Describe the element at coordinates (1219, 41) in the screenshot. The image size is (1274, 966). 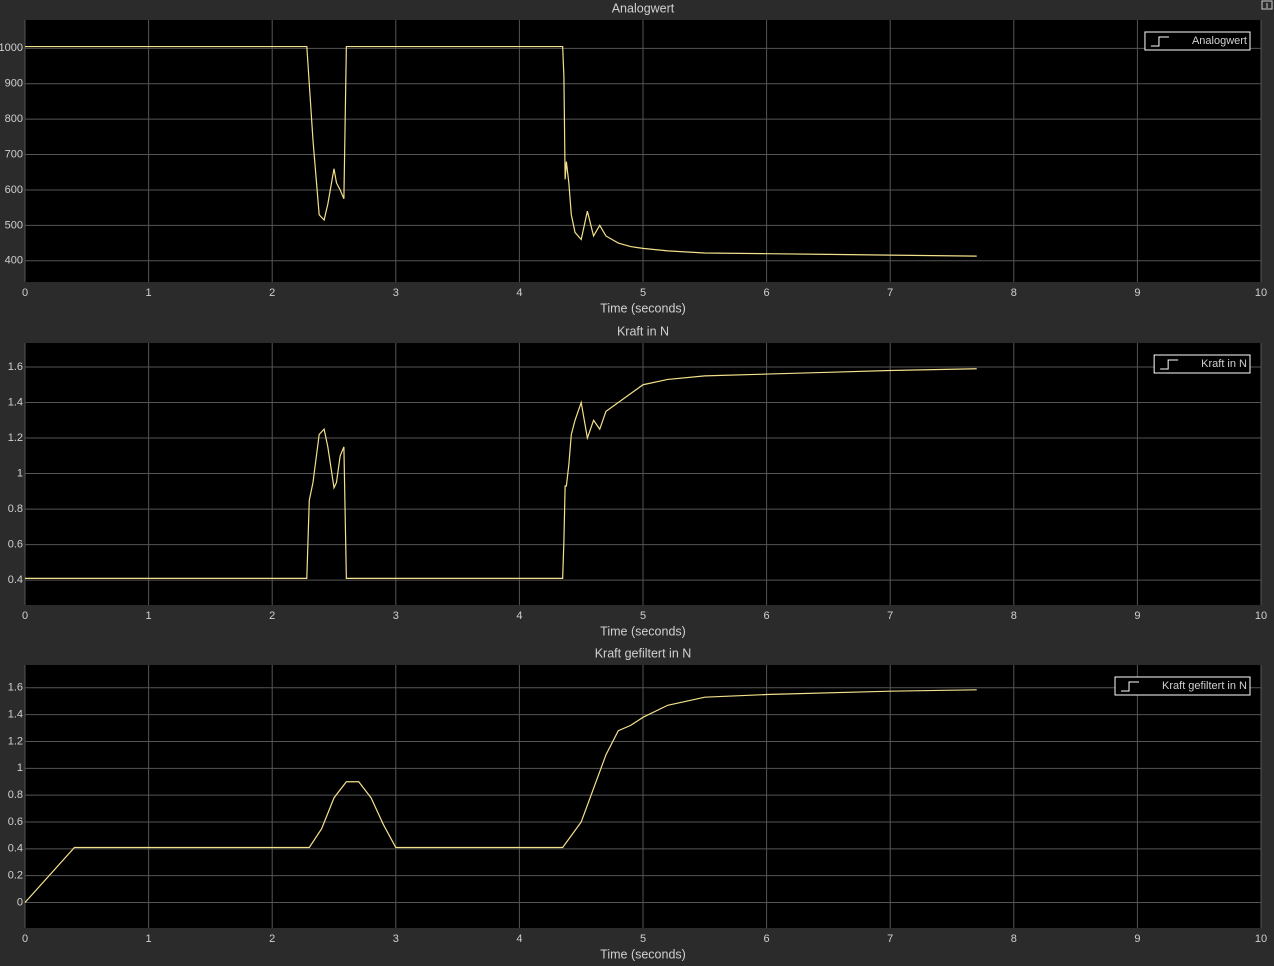
I see `legend-label: Analogwert` at that location.